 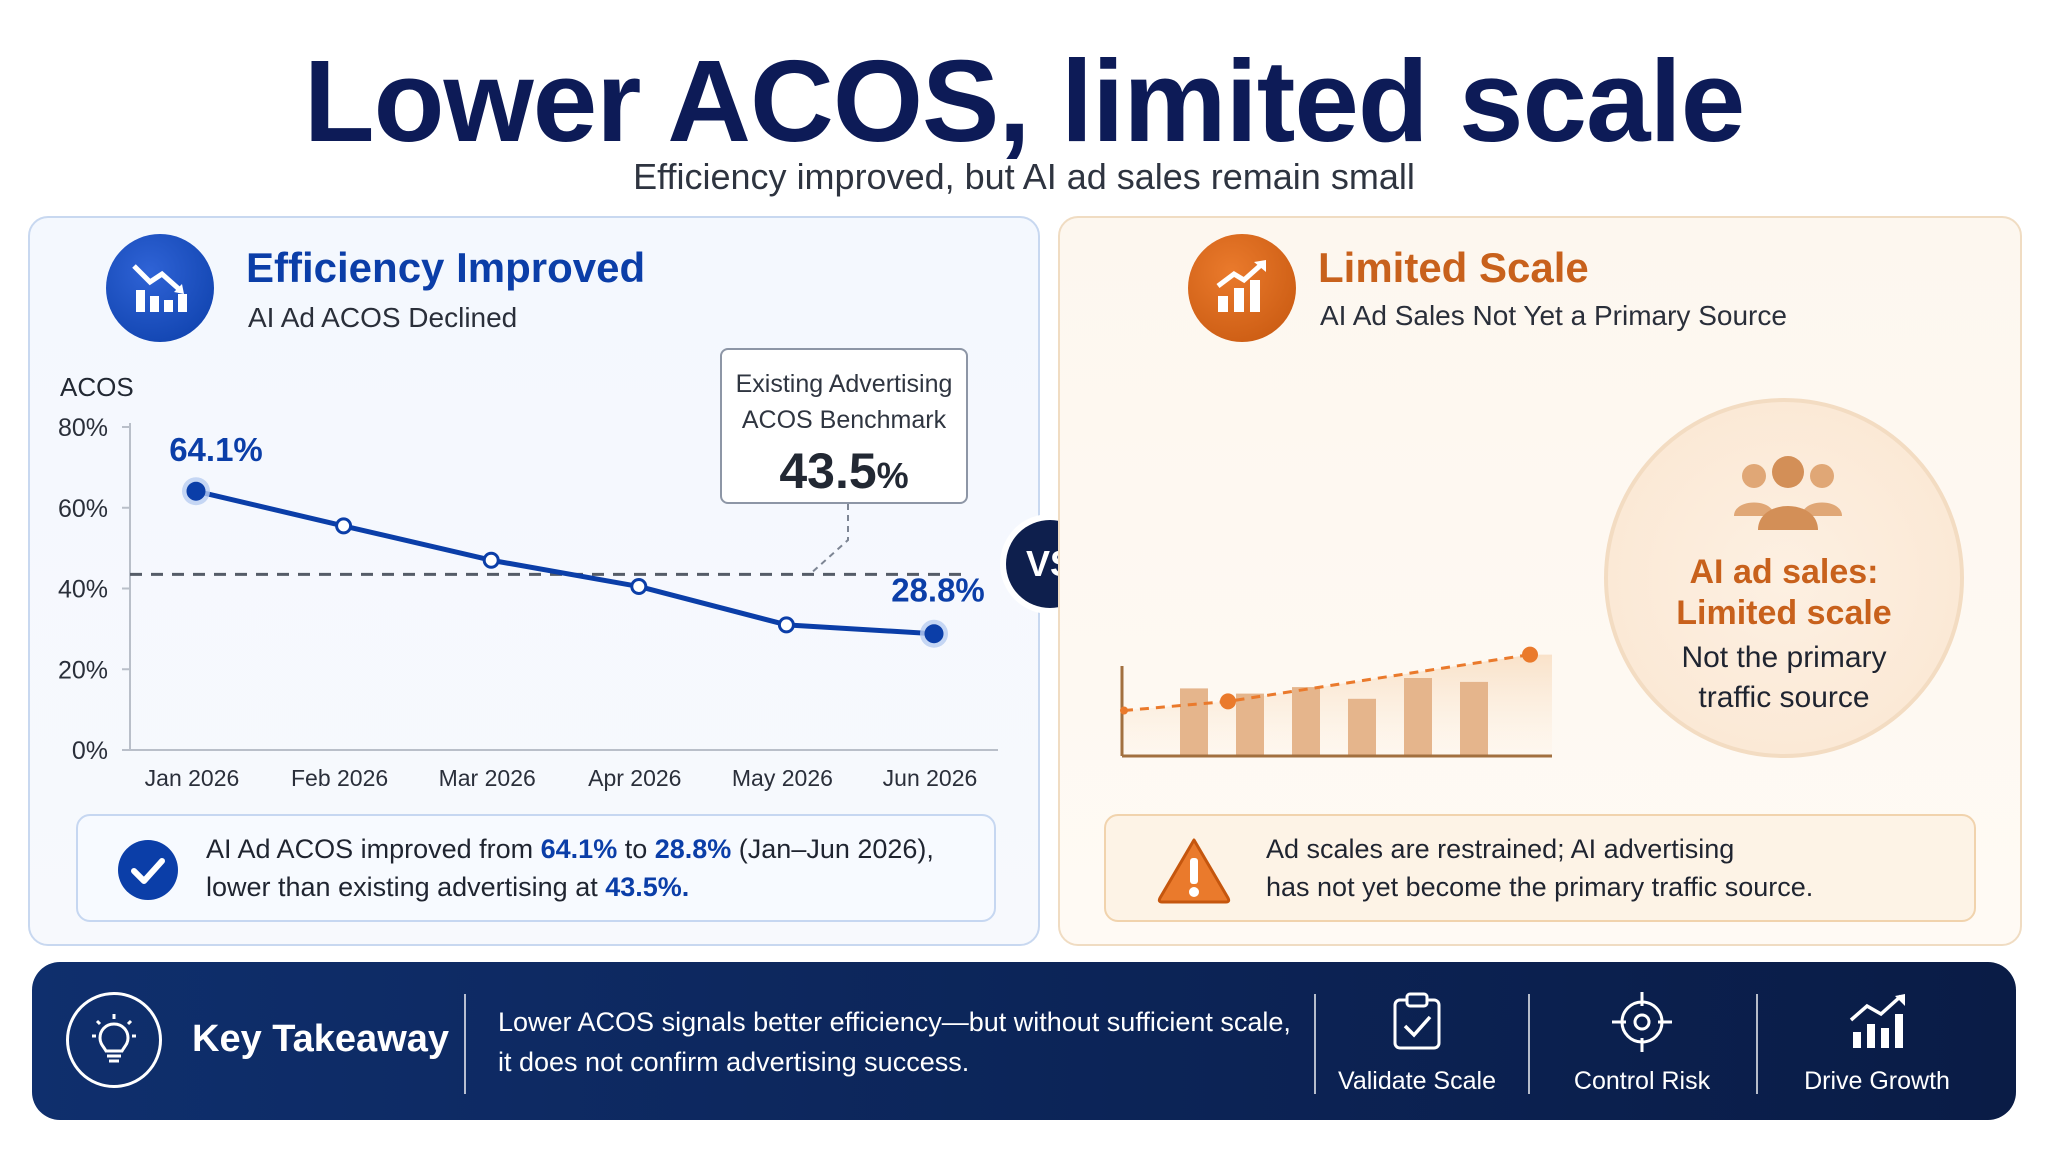 I want to click on y-tick-label: 80%, so click(x=83, y=428).